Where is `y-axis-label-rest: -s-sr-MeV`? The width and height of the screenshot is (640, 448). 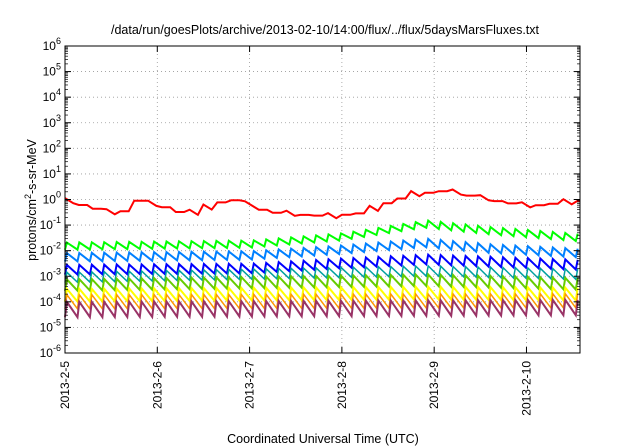 y-axis-label-rest: -s-sr-MeV is located at coordinates (32, 166).